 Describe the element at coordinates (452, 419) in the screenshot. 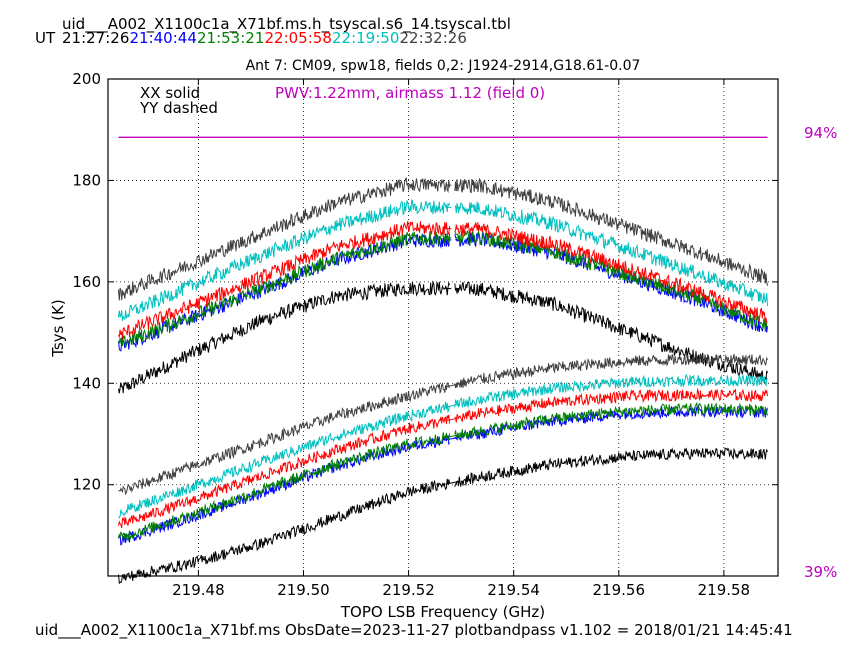

I see `trace-xx-9-connector` at that location.